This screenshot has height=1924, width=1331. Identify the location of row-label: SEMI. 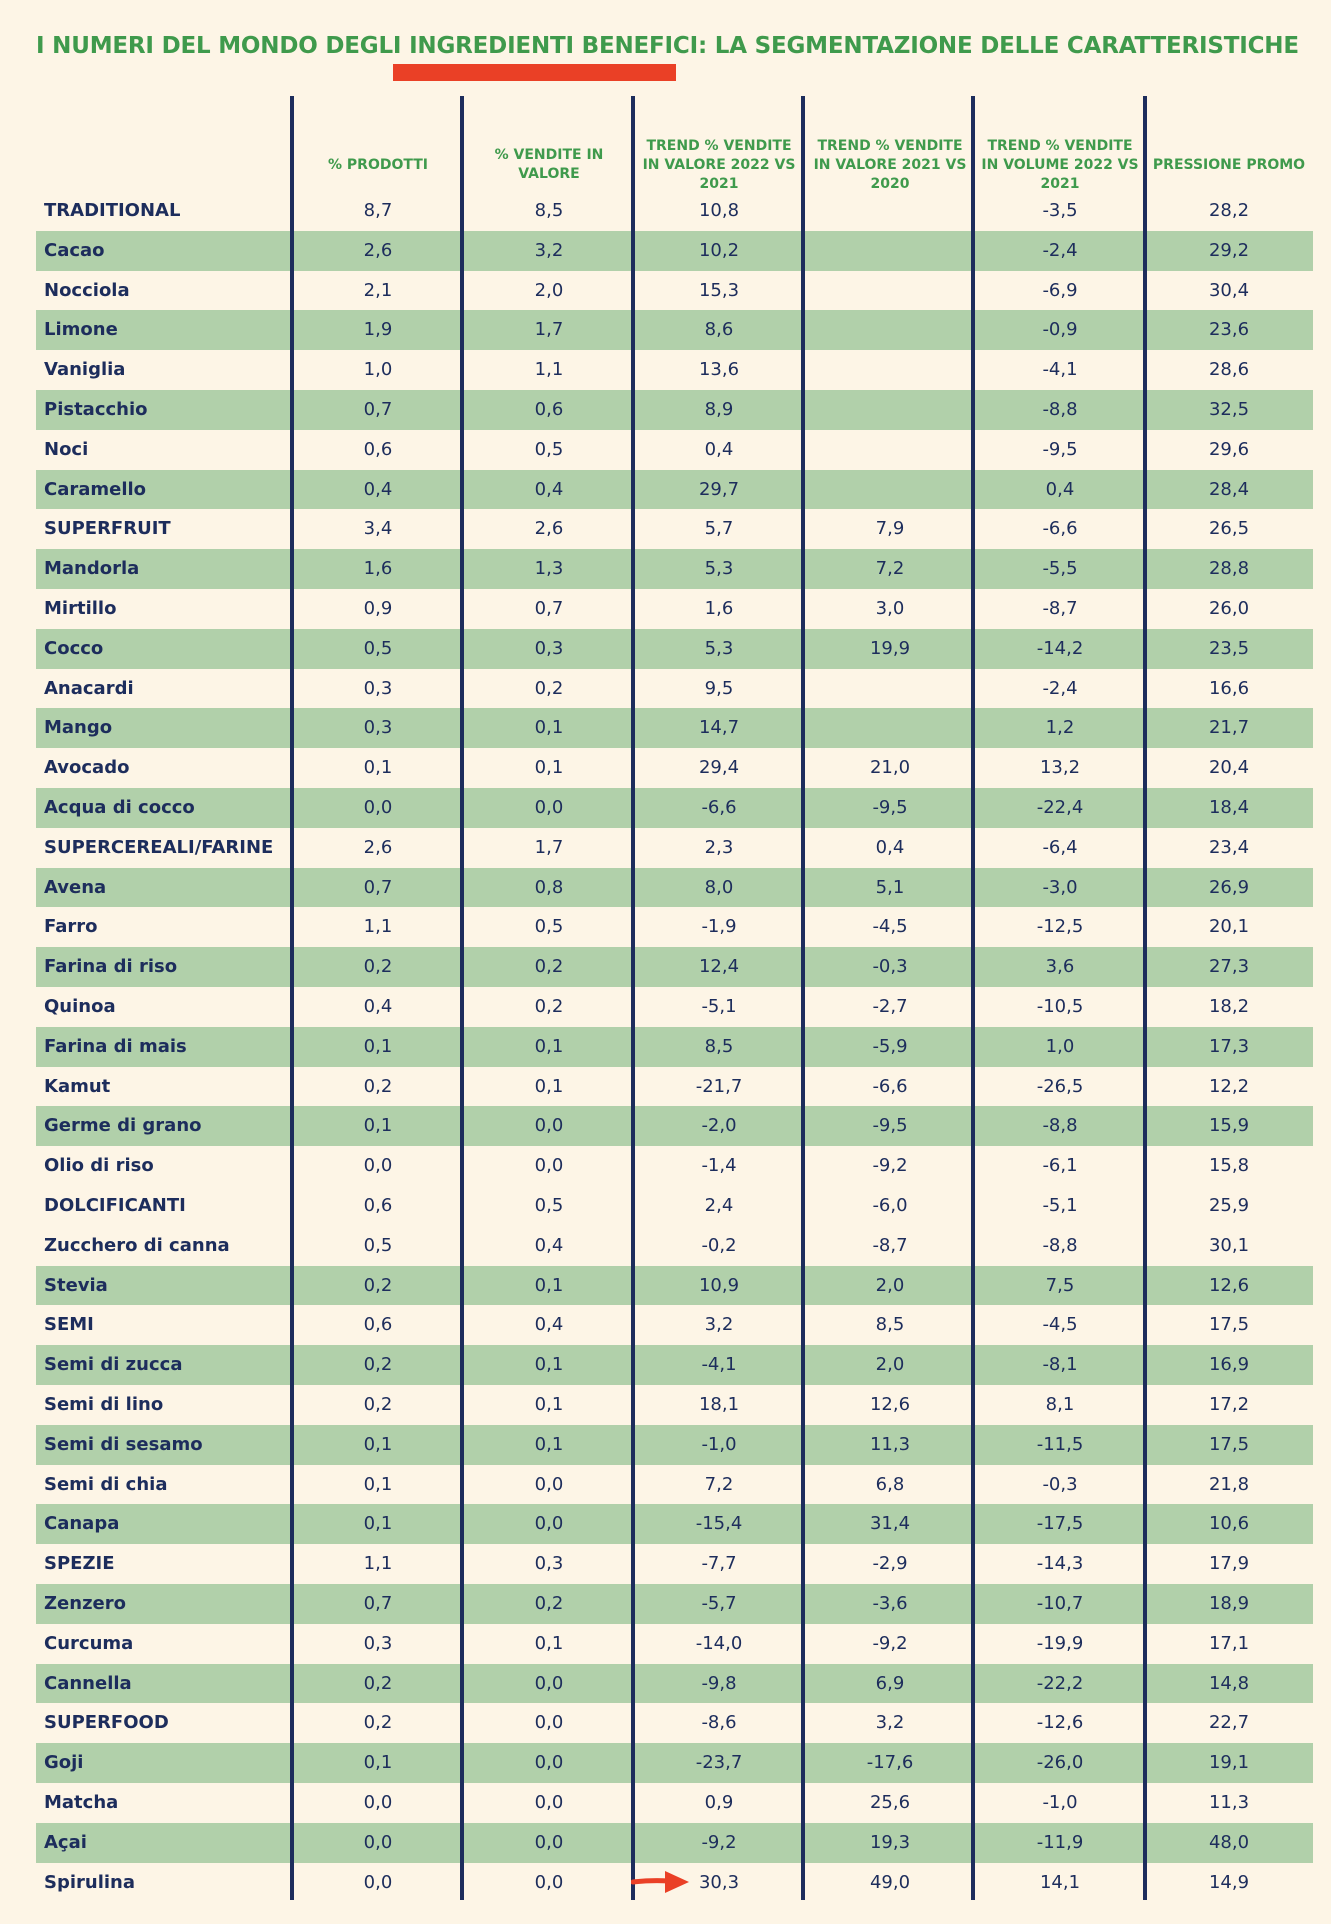
(69, 1325).